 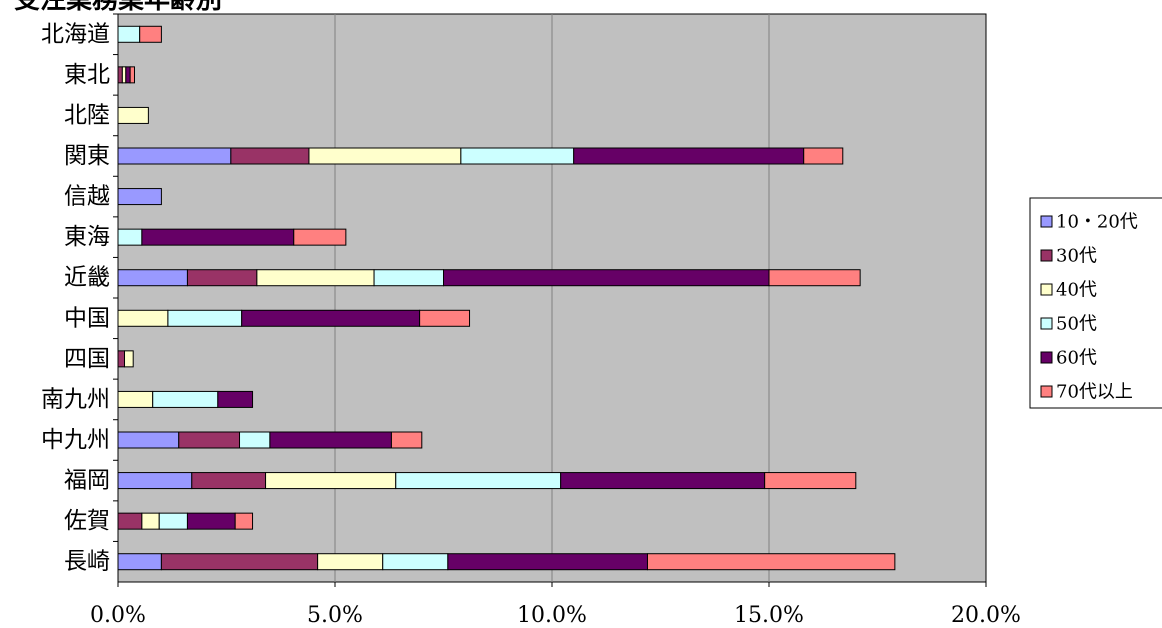 What do you see at coordinates (1094, 392) in the screenshot?
I see `legend-label: 70代以上` at bounding box center [1094, 392].